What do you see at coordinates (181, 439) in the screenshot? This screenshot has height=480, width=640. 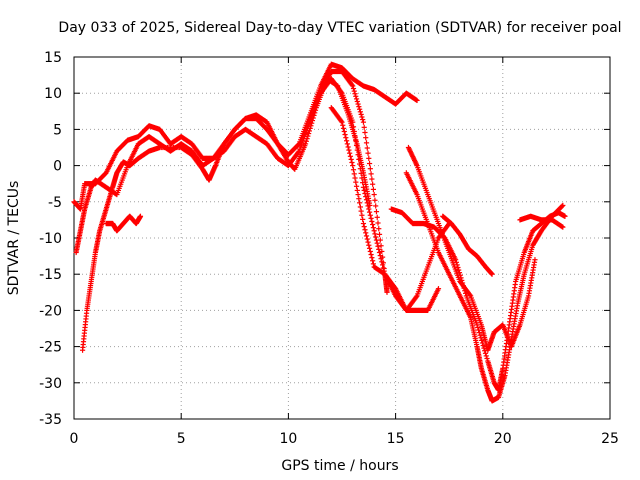 I see `x-tick-label: 5` at bounding box center [181, 439].